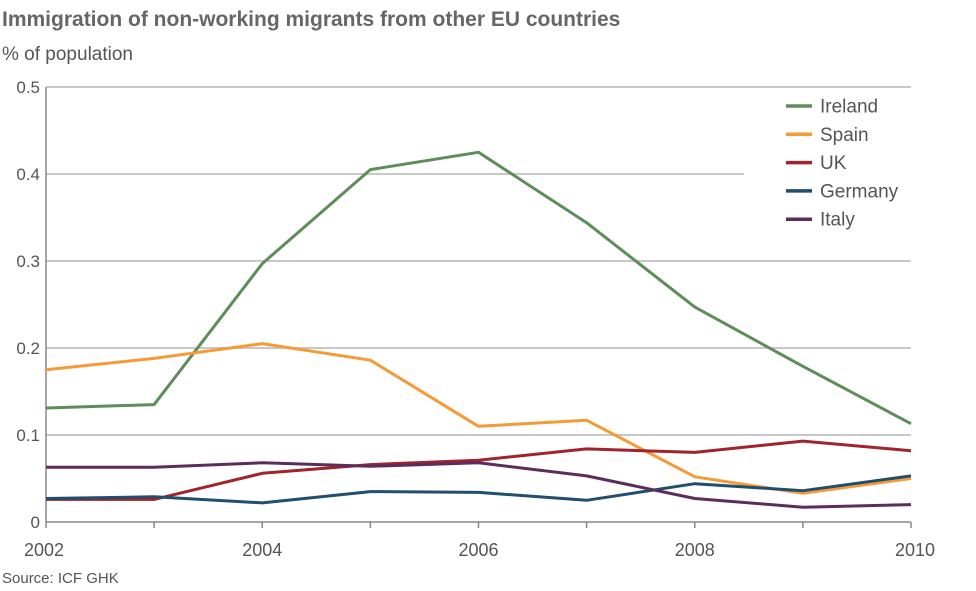 The height and width of the screenshot is (591, 976). I want to click on series-line-italy, so click(479, 485).